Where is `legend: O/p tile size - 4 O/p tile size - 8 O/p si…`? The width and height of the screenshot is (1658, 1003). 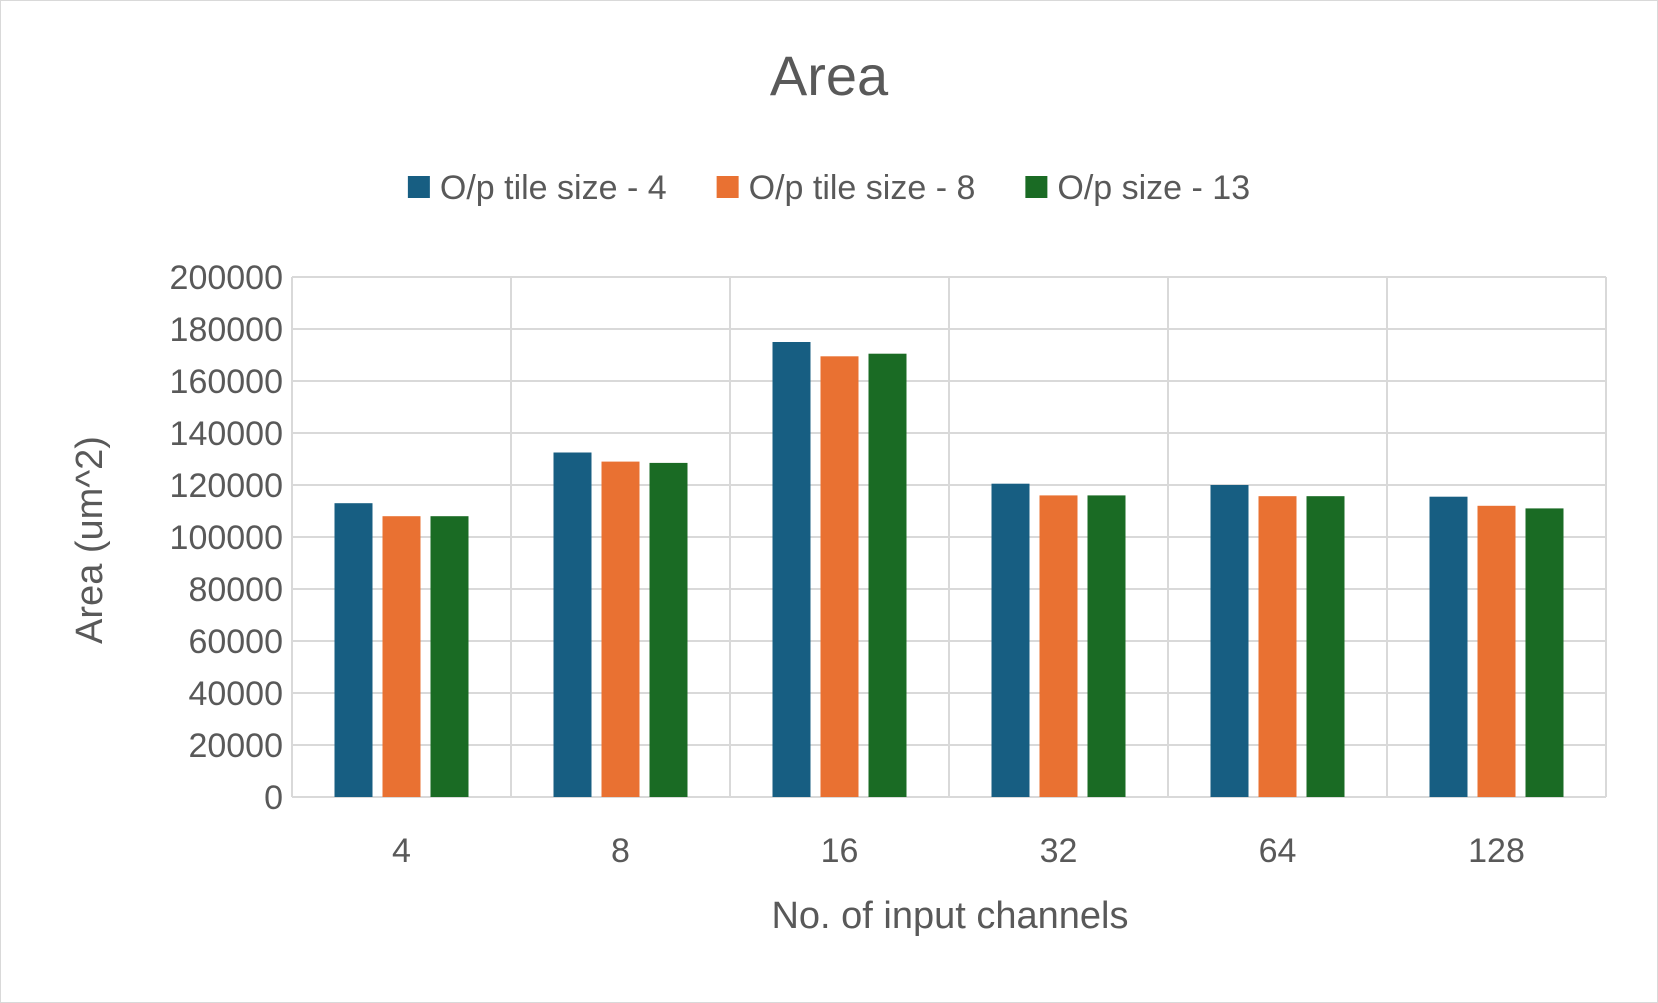 legend: O/p tile size - 4 O/p tile size - 8 O/p si… is located at coordinates (828, 188).